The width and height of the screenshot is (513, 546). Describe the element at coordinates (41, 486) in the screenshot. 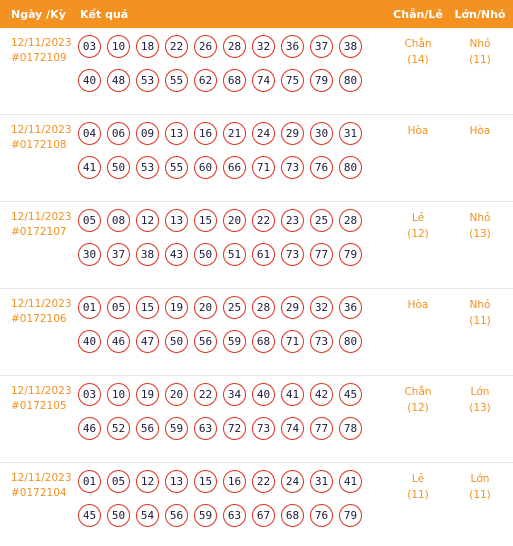

I see `draw-info: 12/11/2023 #0172104` at that location.